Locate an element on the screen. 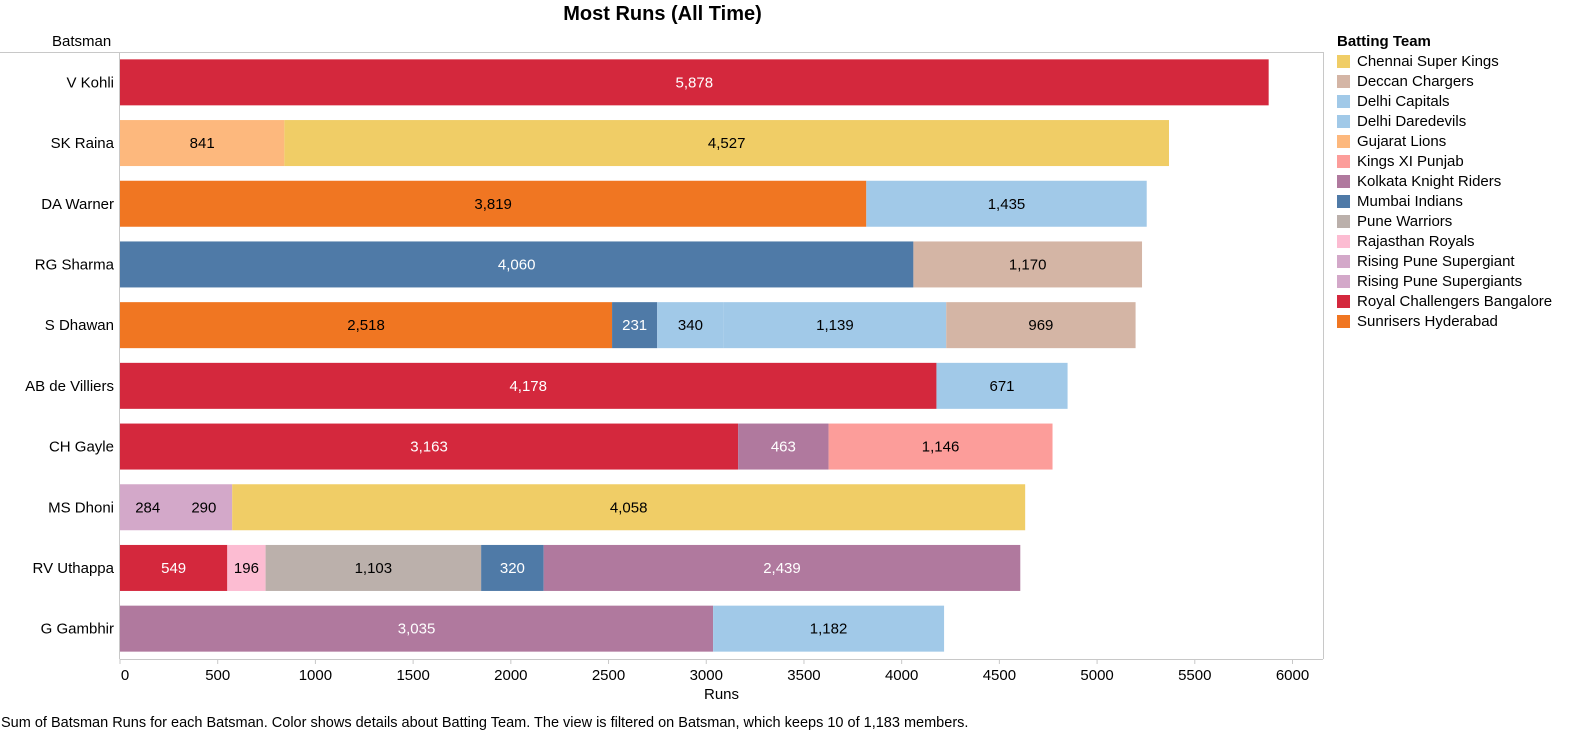 This screenshot has width=1576, height=739. legend-label: Deccan Chargers is located at coordinates (1415, 81).